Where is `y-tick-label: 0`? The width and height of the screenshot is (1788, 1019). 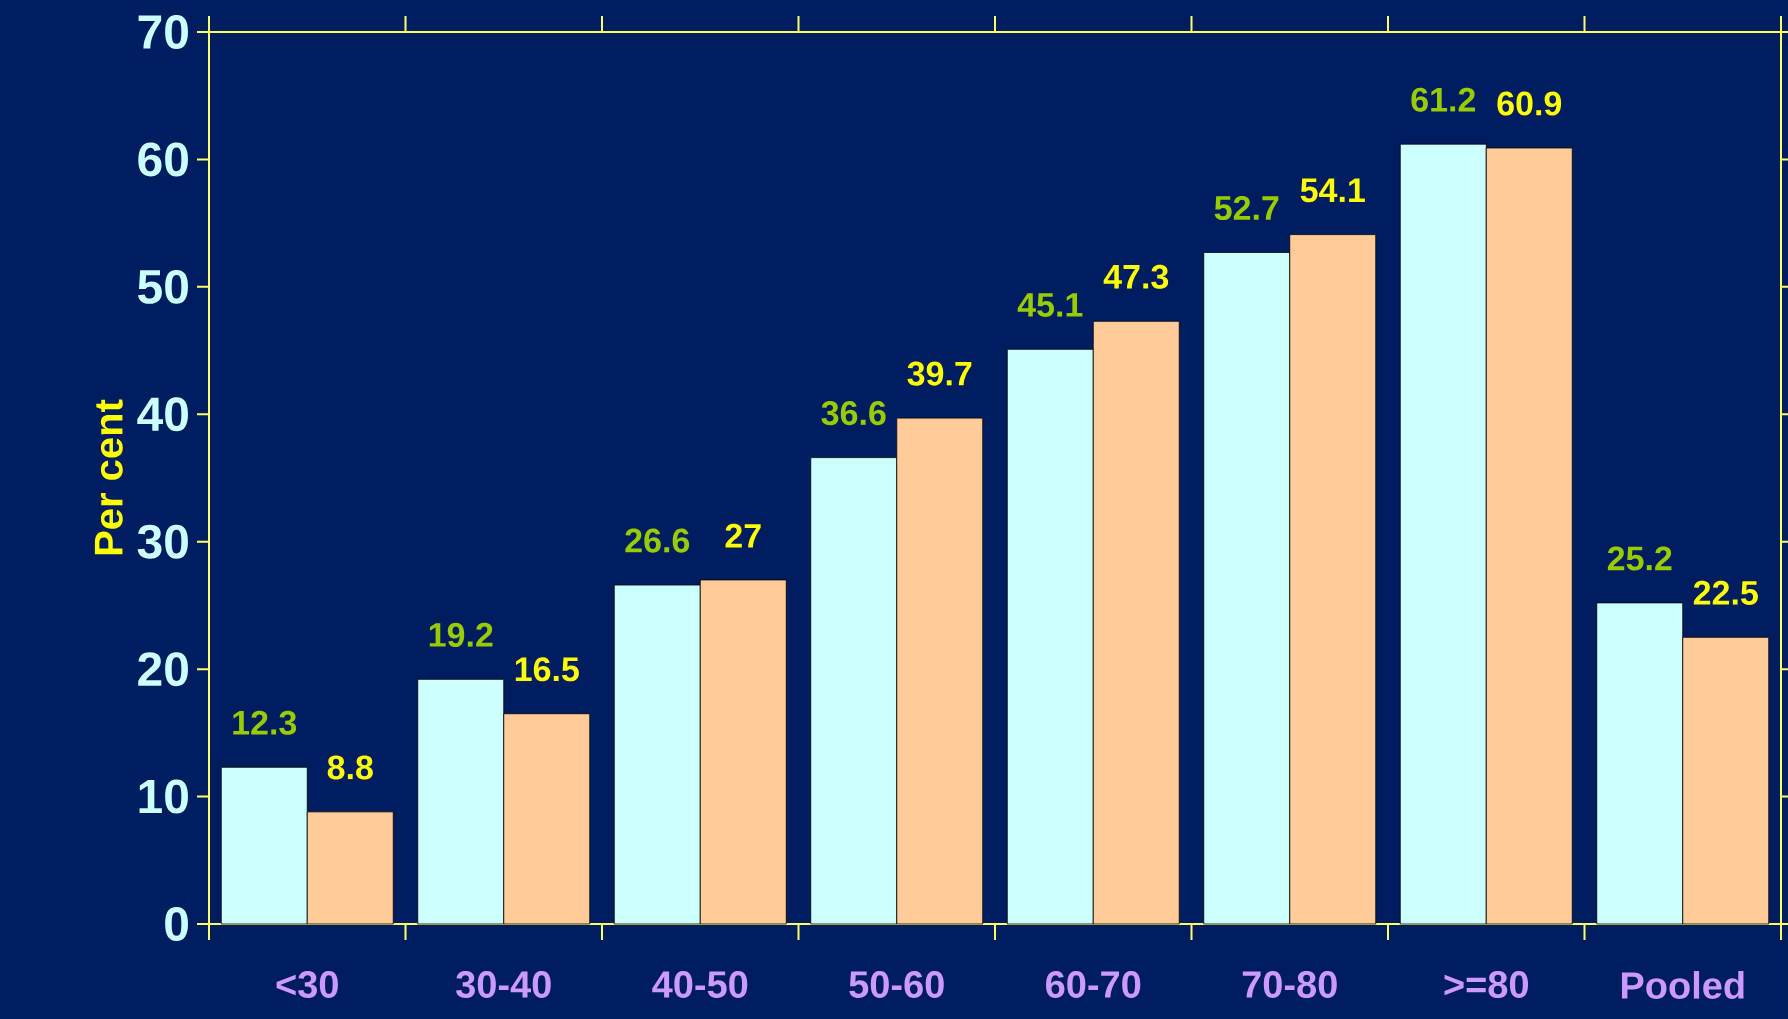 y-tick-label: 0 is located at coordinates (176, 924).